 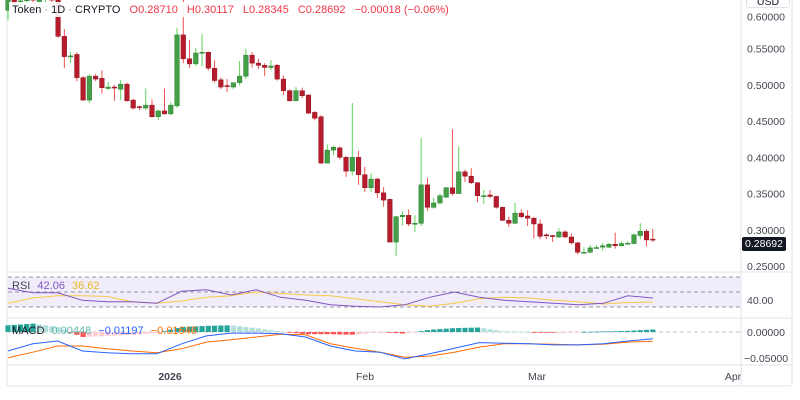 I want to click on macd-value: −0.01197, so click(x=120, y=331).